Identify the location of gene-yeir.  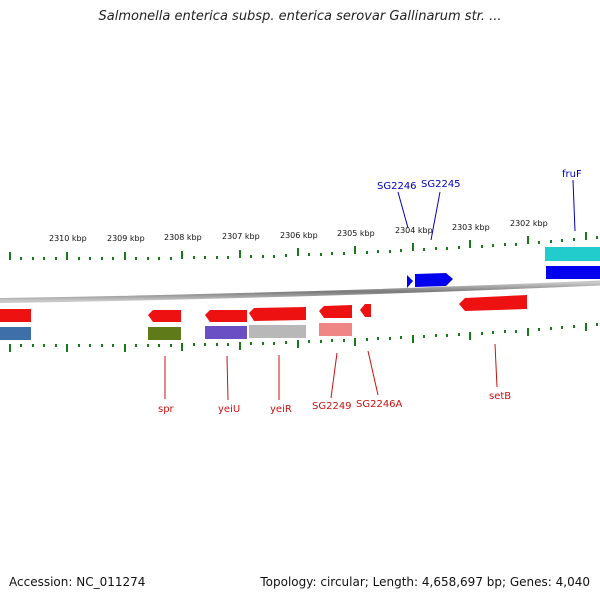
(277, 314).